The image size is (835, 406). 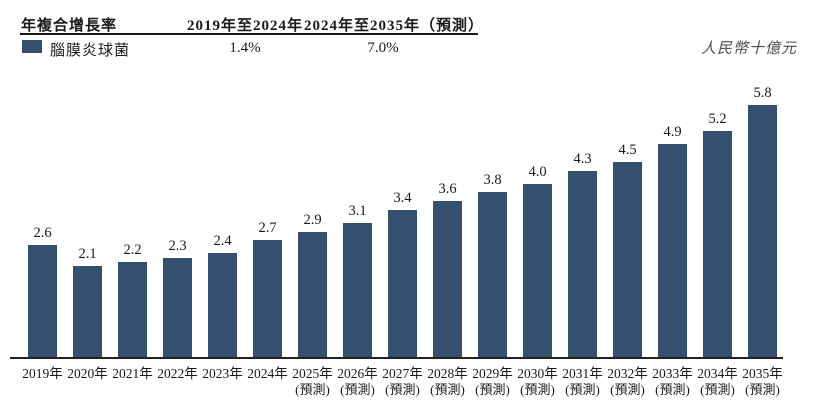 I want to click on bar-value-label: 4.0, so click(x=537, y=172).